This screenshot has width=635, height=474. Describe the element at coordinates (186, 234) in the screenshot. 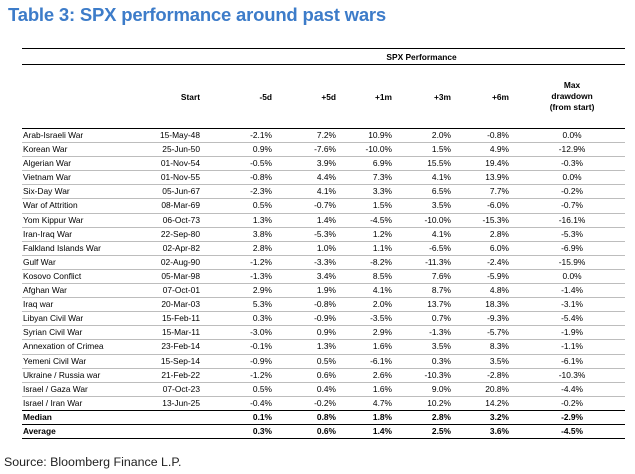

I see `cell-start-date: 22-Sep-80` at that location.